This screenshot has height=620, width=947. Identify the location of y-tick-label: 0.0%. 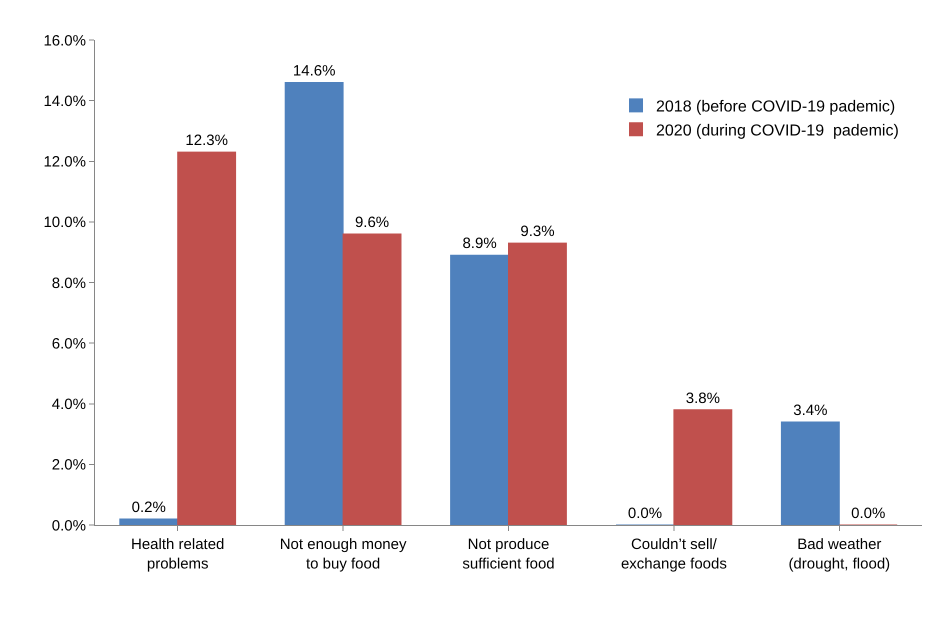
(69, 525).